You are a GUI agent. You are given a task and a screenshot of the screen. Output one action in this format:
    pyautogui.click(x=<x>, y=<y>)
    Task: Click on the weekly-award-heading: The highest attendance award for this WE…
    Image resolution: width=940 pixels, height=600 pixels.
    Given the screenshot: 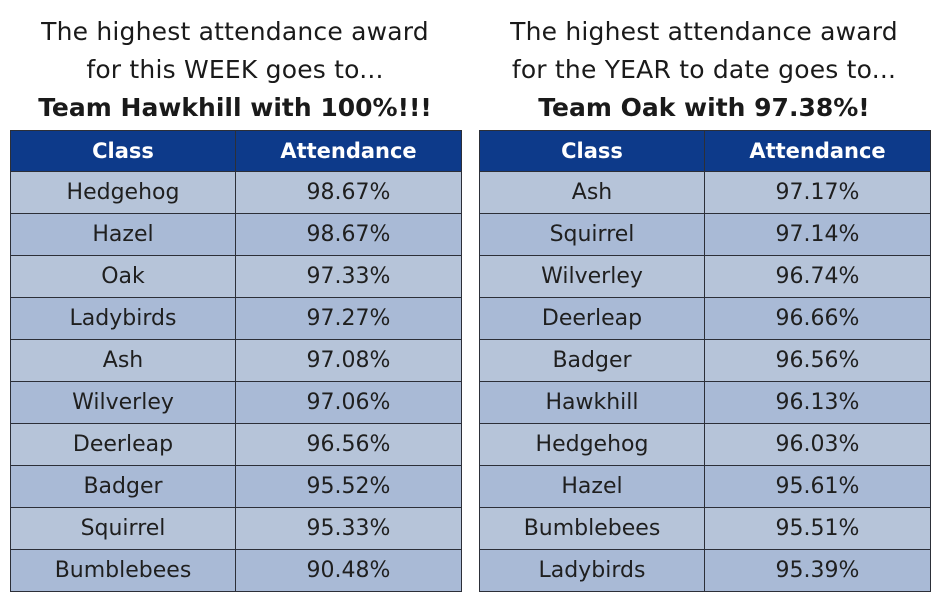 What is the action you would take?
    pyautogui.click(x=235, y=65)
    